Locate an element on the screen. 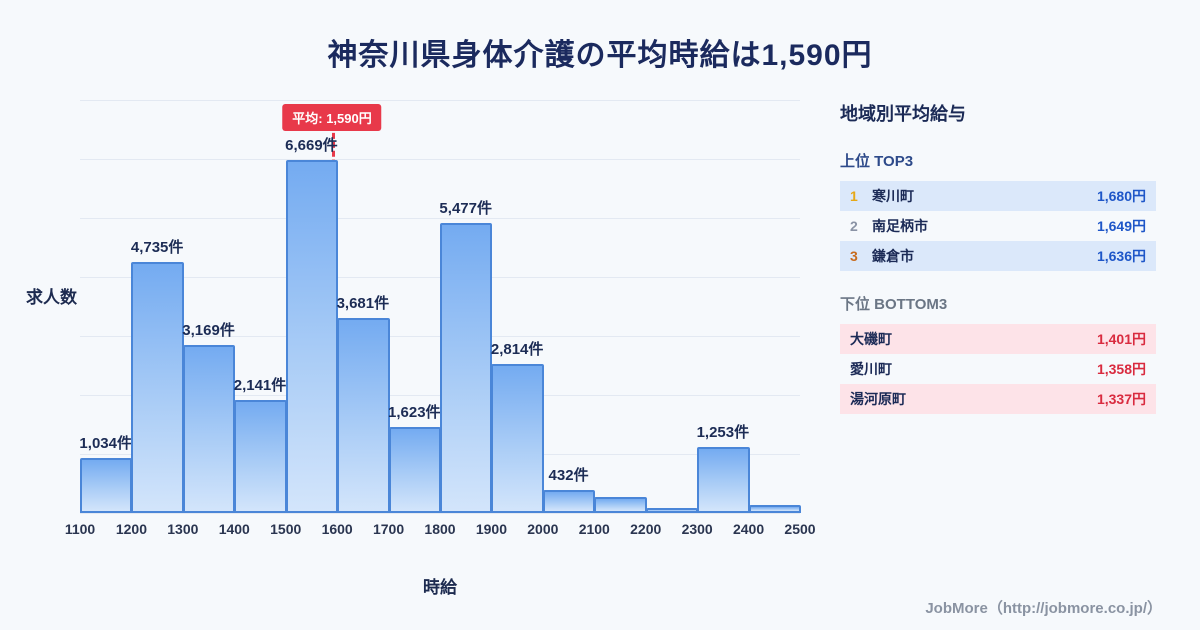 This screenshot has width=1200, height=630. x-tick-label: 2200 is located at coordinates (646, 529).